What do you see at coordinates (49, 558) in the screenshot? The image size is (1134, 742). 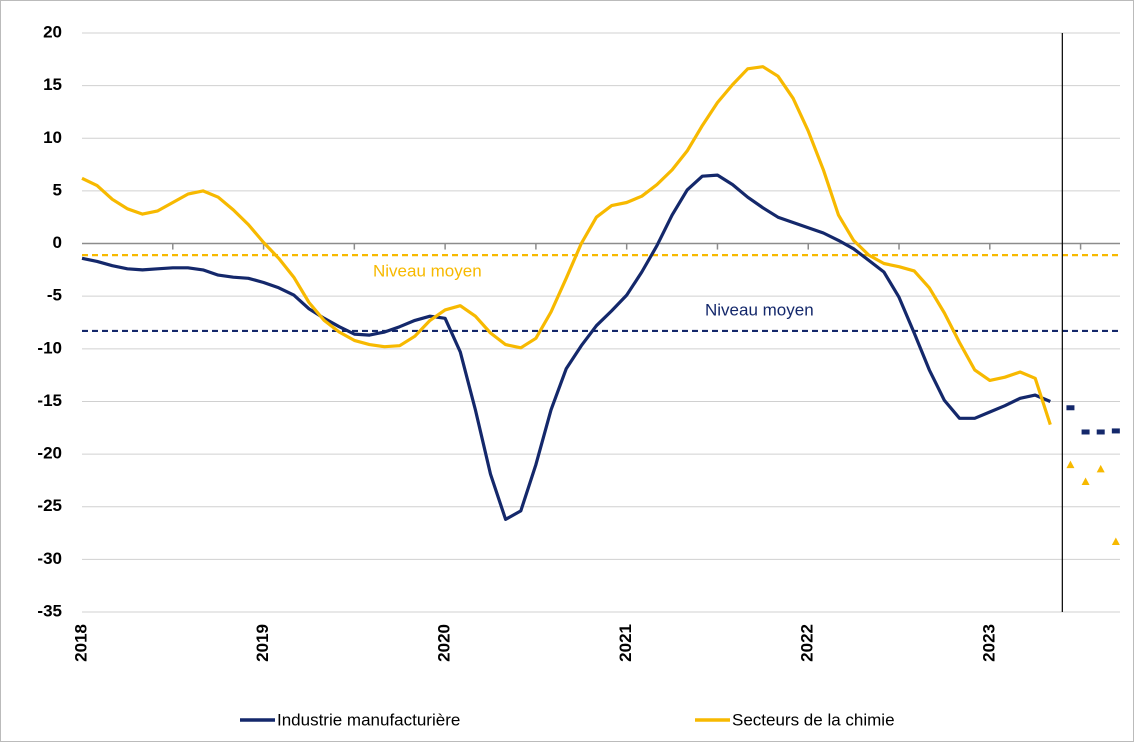 I see `y-tick-label: -30` at bounding box center [49, 558].